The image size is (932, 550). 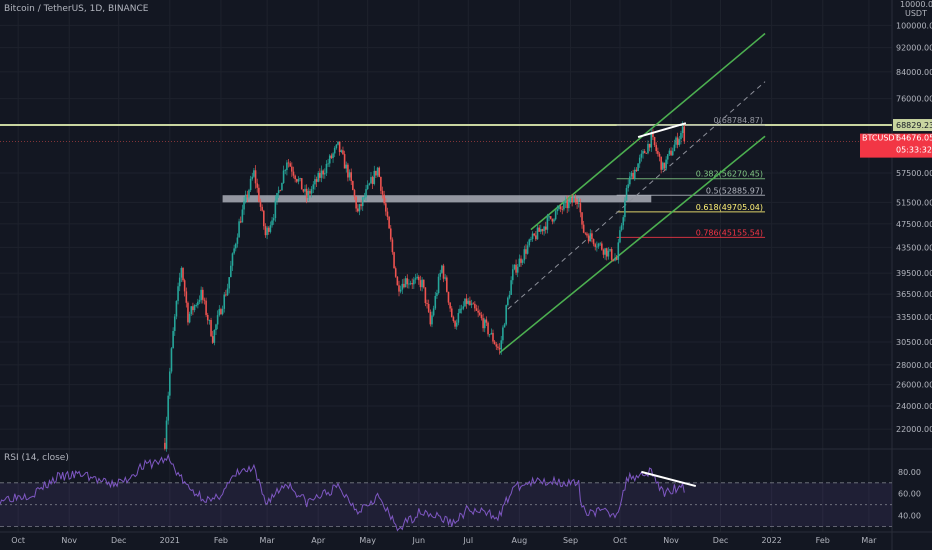 What do you see at coordinates (648, 131) in the screenshot?
I see `channel-upper-line` at bounding box center [648, 131].